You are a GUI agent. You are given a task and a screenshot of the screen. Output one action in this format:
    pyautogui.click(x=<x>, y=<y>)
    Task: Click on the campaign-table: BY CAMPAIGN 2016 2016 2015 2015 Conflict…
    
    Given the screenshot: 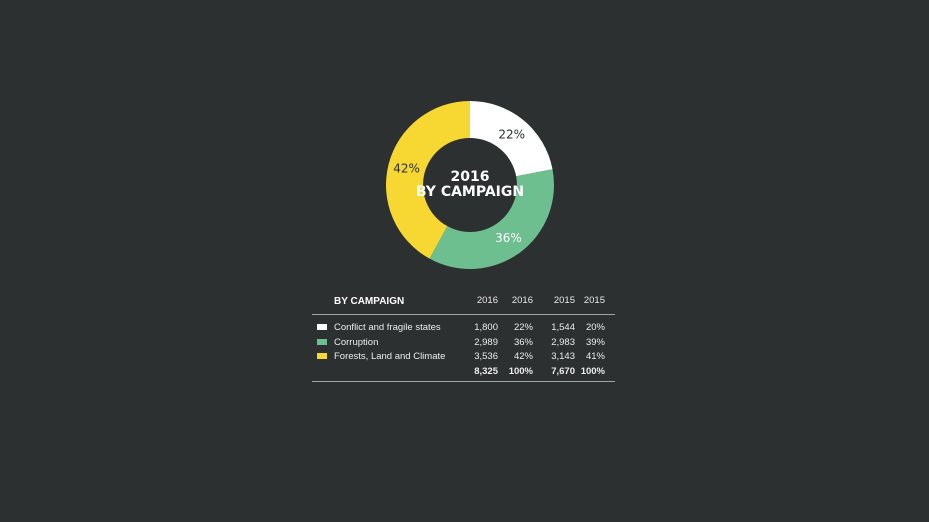 What is the action you would take?
    pyautogui.click(x=463, y=336)
    